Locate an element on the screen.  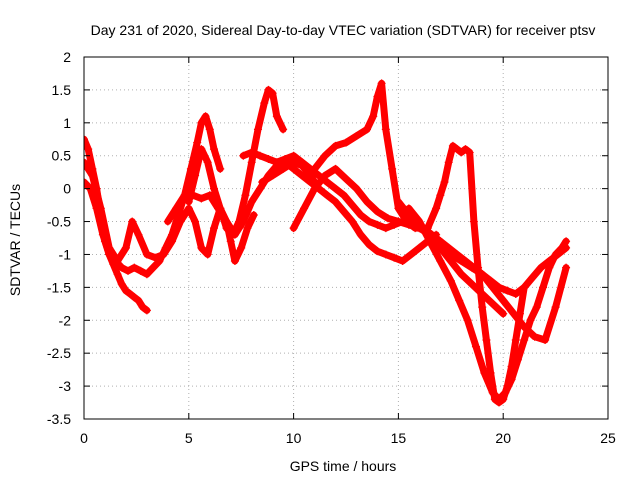
y-tick-label: 2 is located at coordinates (67, 57).